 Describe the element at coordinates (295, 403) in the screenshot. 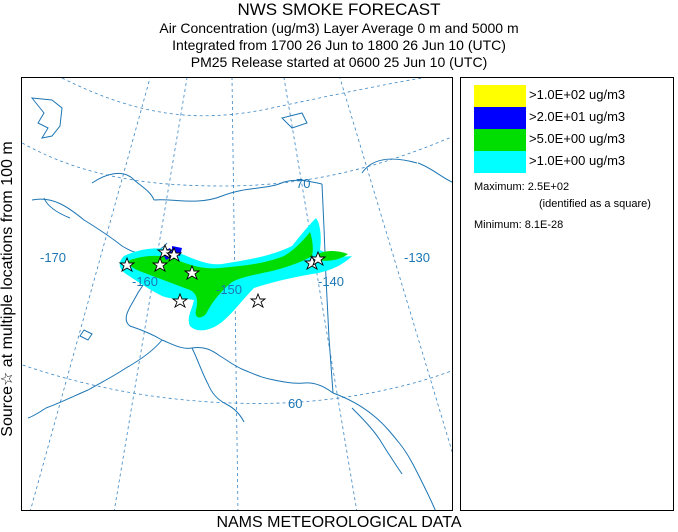

I see `lat-label-60: 60` at that location.